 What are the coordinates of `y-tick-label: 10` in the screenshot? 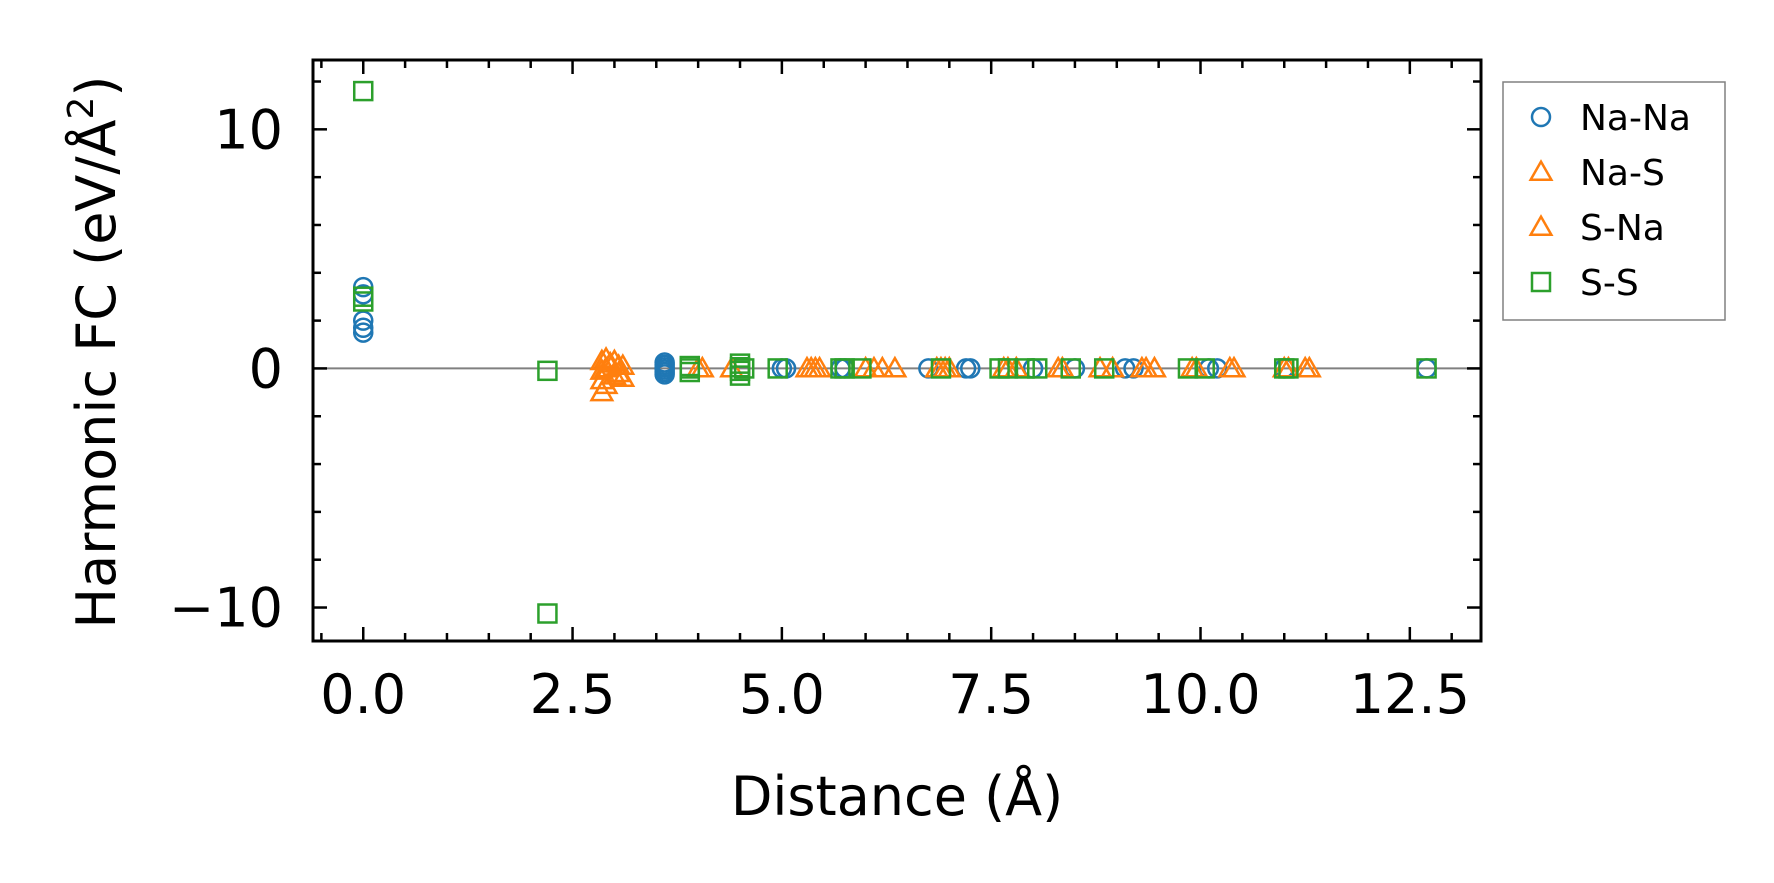 It's located at (248, 129).